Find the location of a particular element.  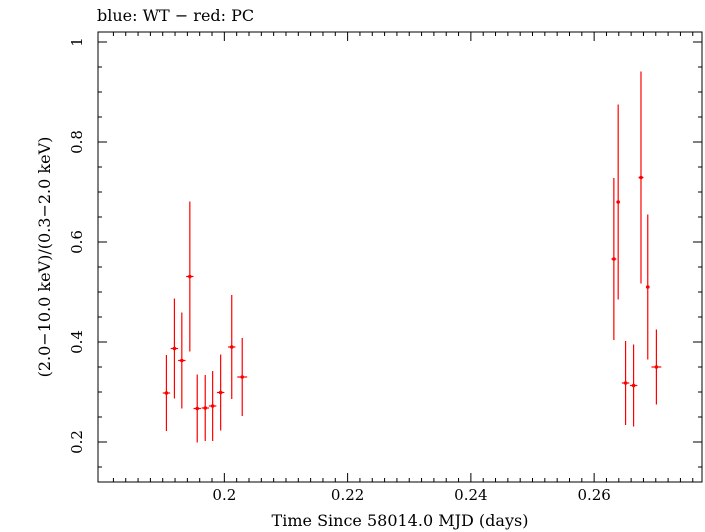

y-tick-label: 0.6 is located at coordinates (77, 242).